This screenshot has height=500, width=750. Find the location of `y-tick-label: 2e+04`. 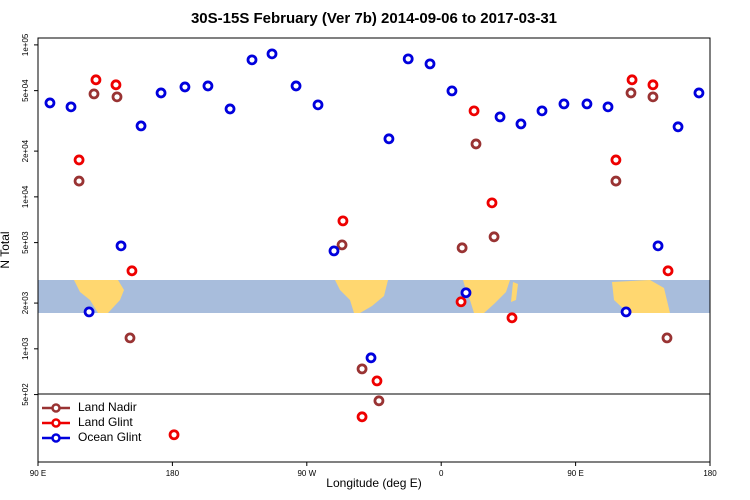

y-tick-label: 2e+04 is located at coordinates (25, 150).